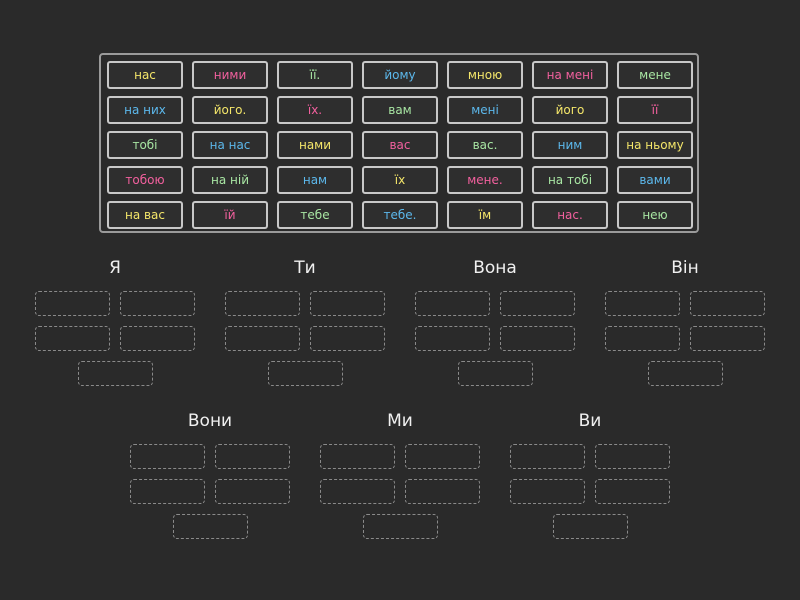 The width and height of the screenshot is (800, 600). I want to click on word-tile: на тобі, so click(570, 180).